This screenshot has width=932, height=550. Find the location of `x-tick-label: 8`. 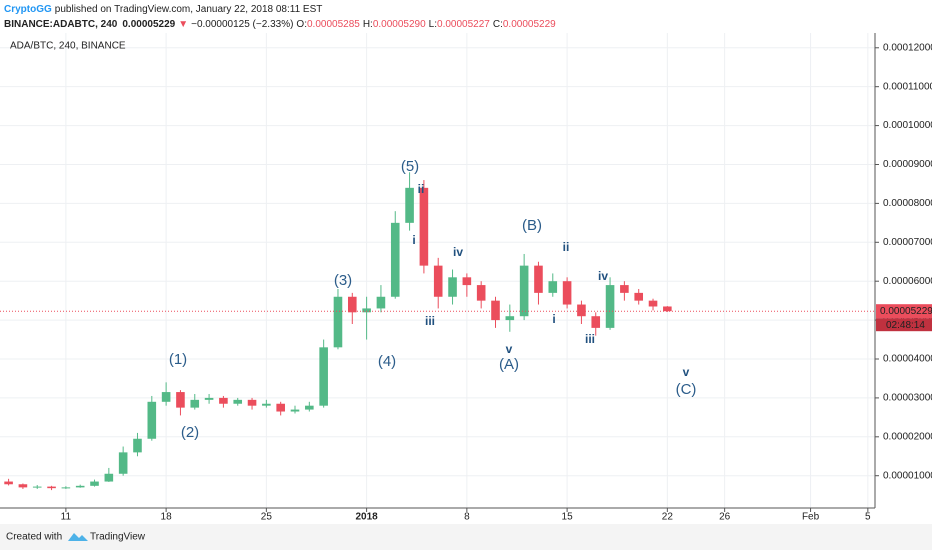

x-tick-label: 8 is located at coordinates (467, 517).